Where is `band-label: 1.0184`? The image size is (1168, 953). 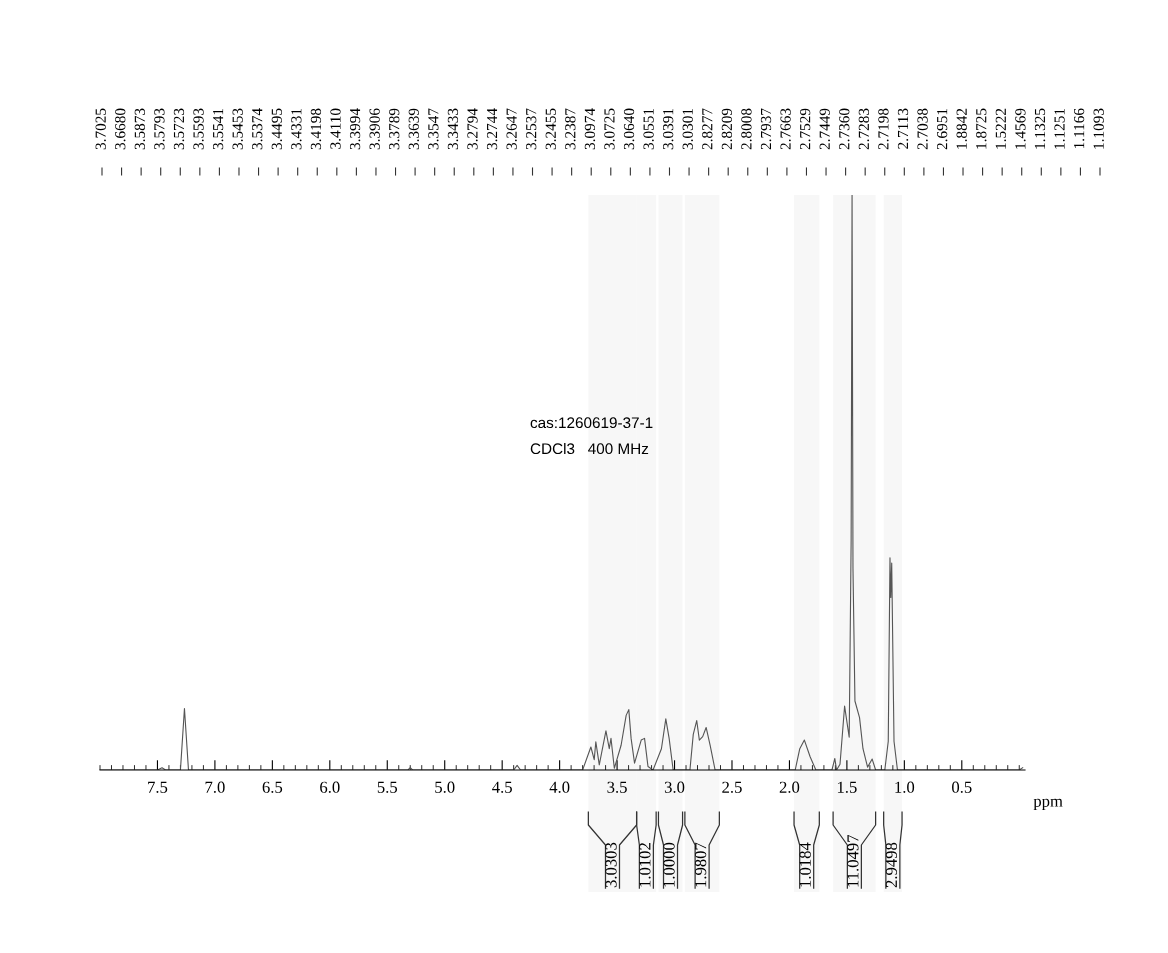 band-label: 1.0184 is located at coordinates (805, 864).